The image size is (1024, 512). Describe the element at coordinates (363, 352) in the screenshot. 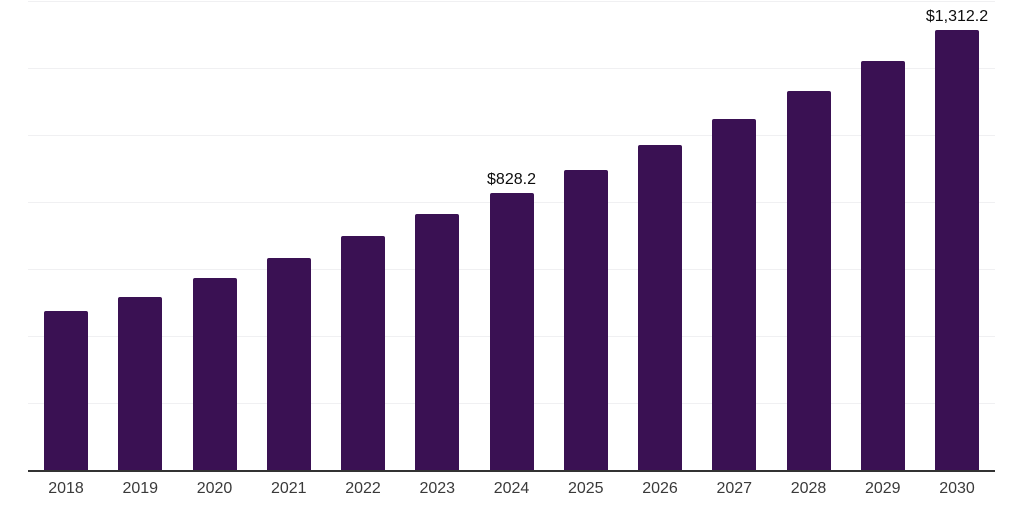

I see `bar-2022` at that location.